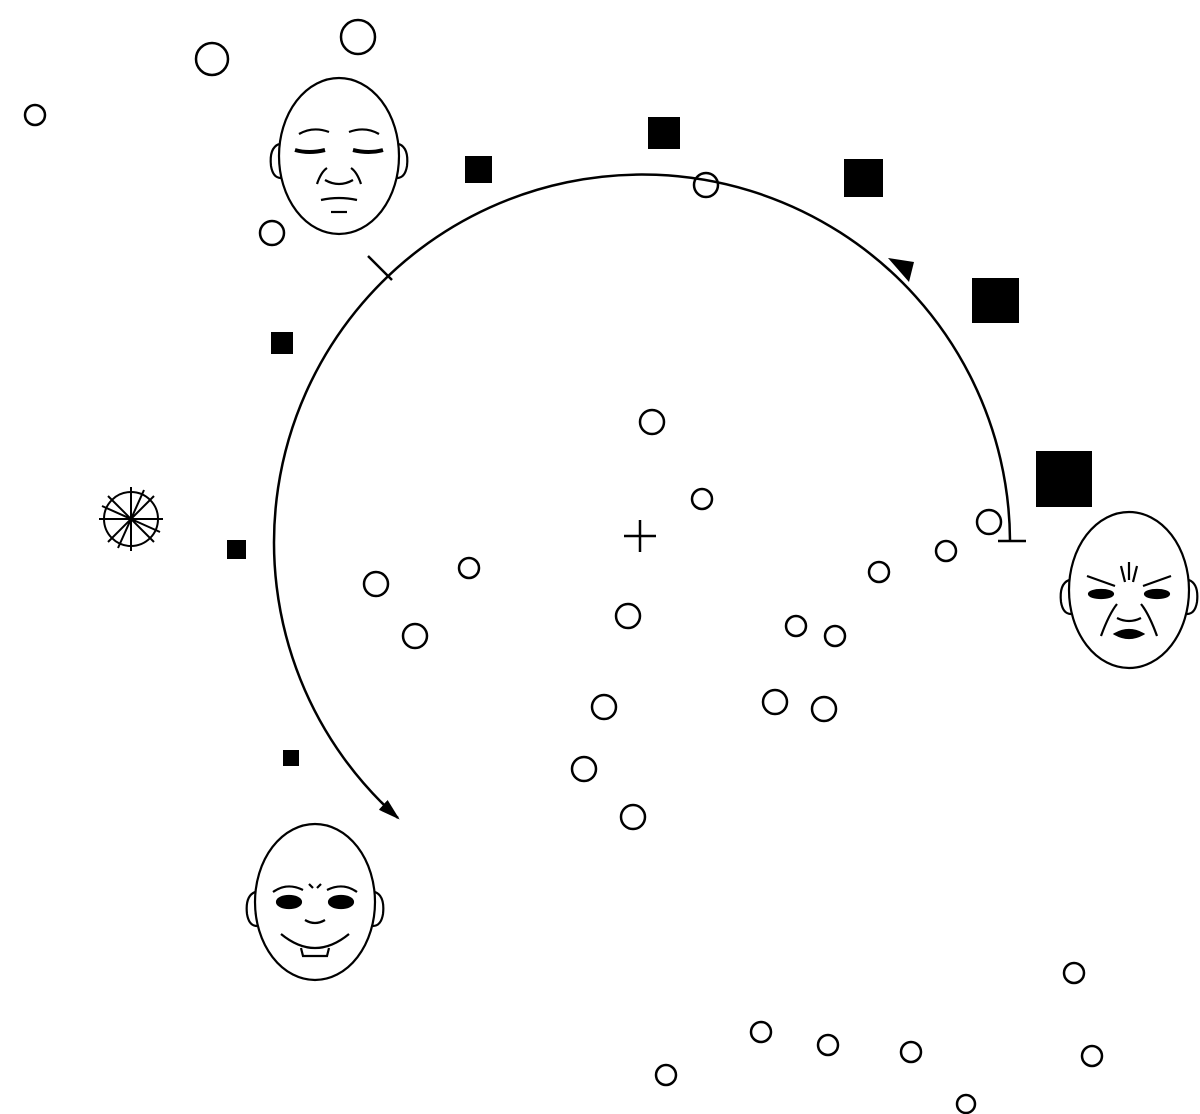 The height and width of the screenshot is (1114, 1200). I want to click on wheel-icon, so click(131, 519).